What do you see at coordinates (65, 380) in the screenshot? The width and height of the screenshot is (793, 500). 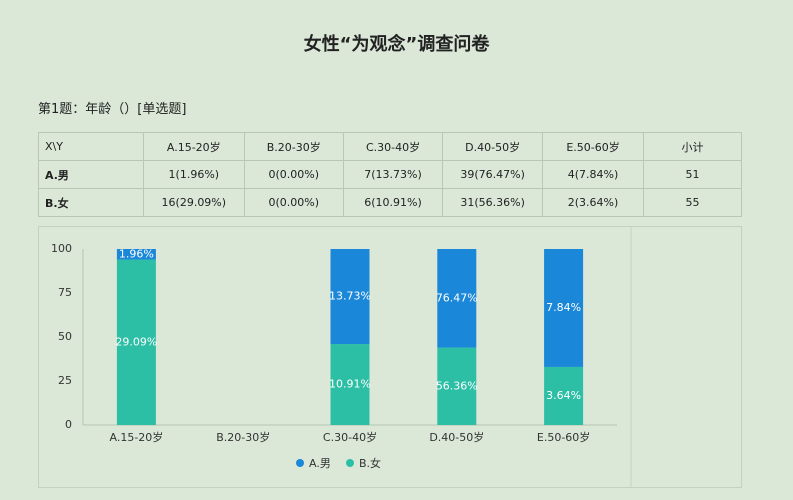 I see `y-tick-label: 25` at bounding box center [65, 380].